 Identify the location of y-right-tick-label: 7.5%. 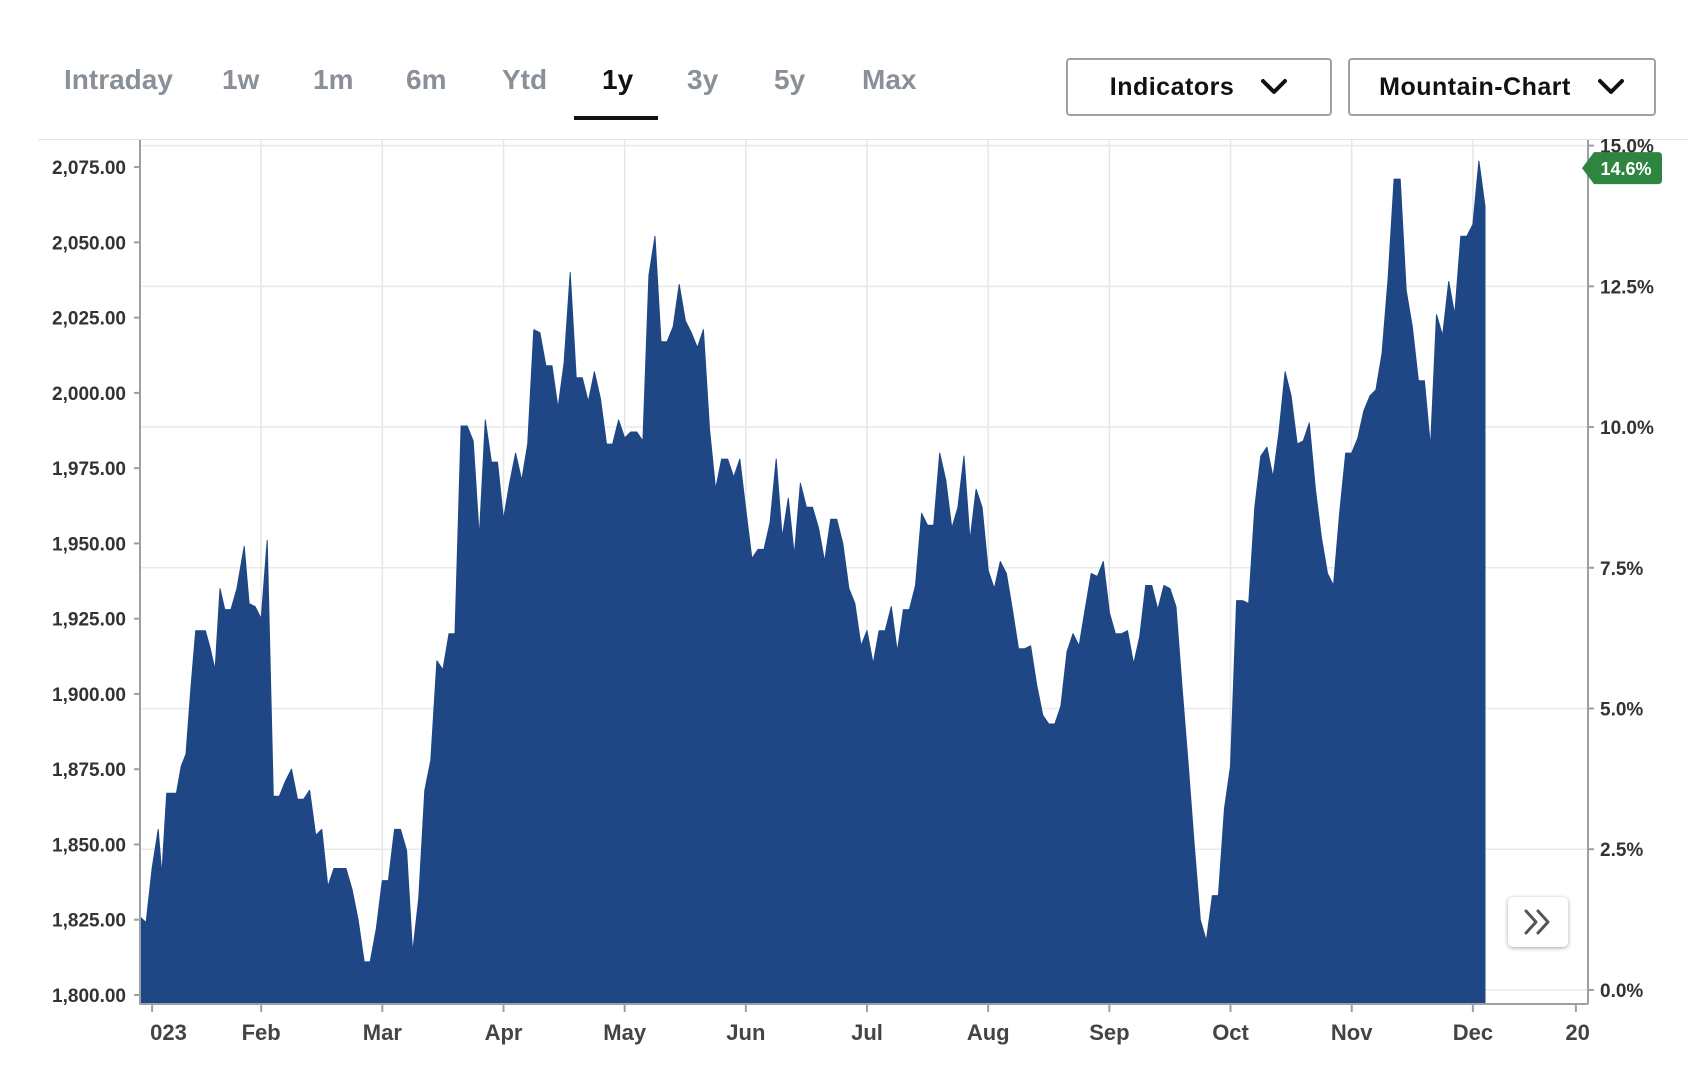
(1621, 569).